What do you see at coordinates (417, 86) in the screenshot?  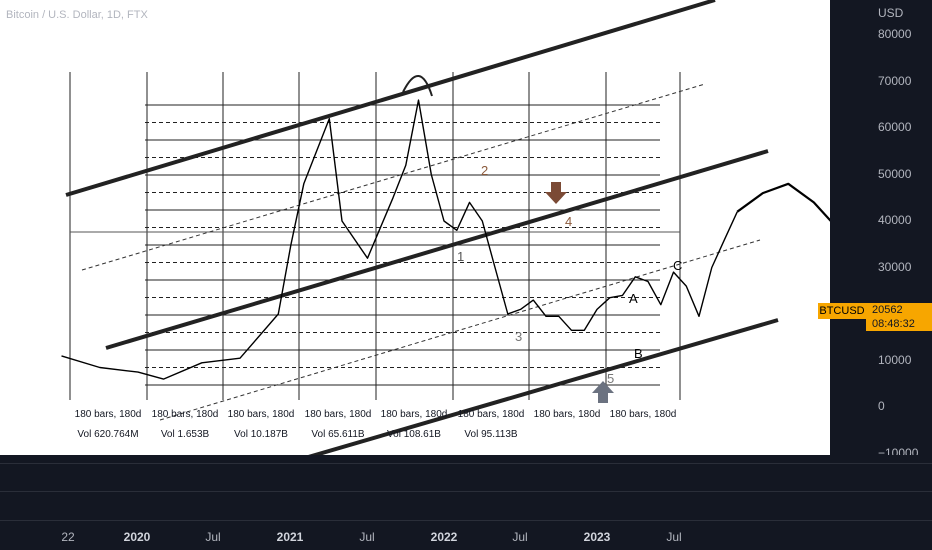 I see `peak-arc` at bounding box center [417, 86].